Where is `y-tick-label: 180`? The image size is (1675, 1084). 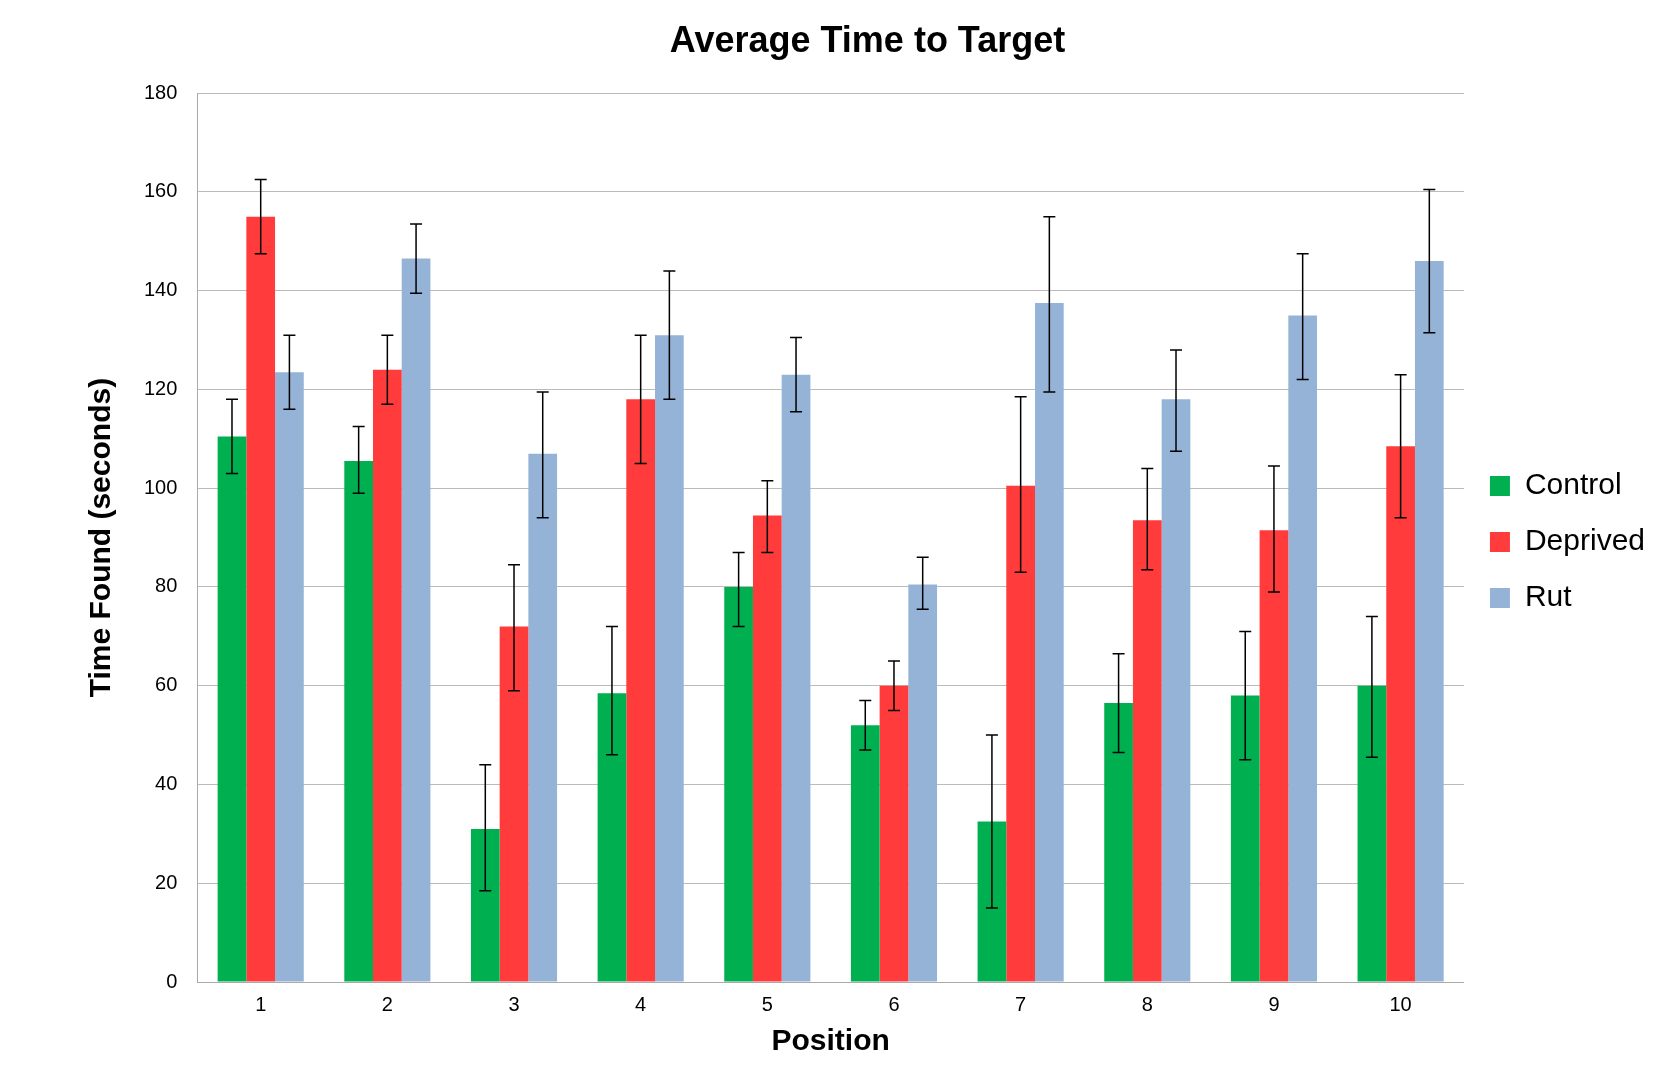 y-tick-label: 180 is located at coordinates (160, 91).